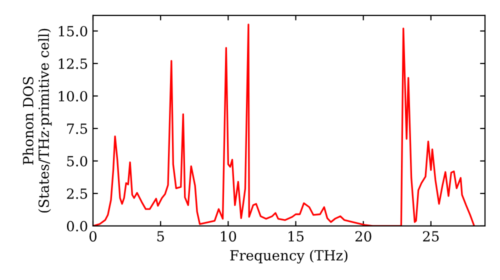 Image resolution: width=500 pixels, height=280 pixels. What do you see at coordinates (431, 236) in the screenshot?
I see `x-tick-label: 25` at bounding box center [431, 236].